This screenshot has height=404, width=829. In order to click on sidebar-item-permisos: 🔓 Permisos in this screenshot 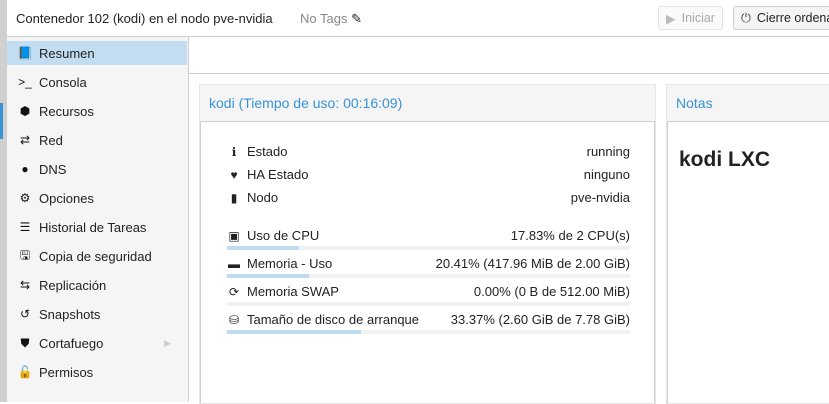, I will do `click(97, 372)`.